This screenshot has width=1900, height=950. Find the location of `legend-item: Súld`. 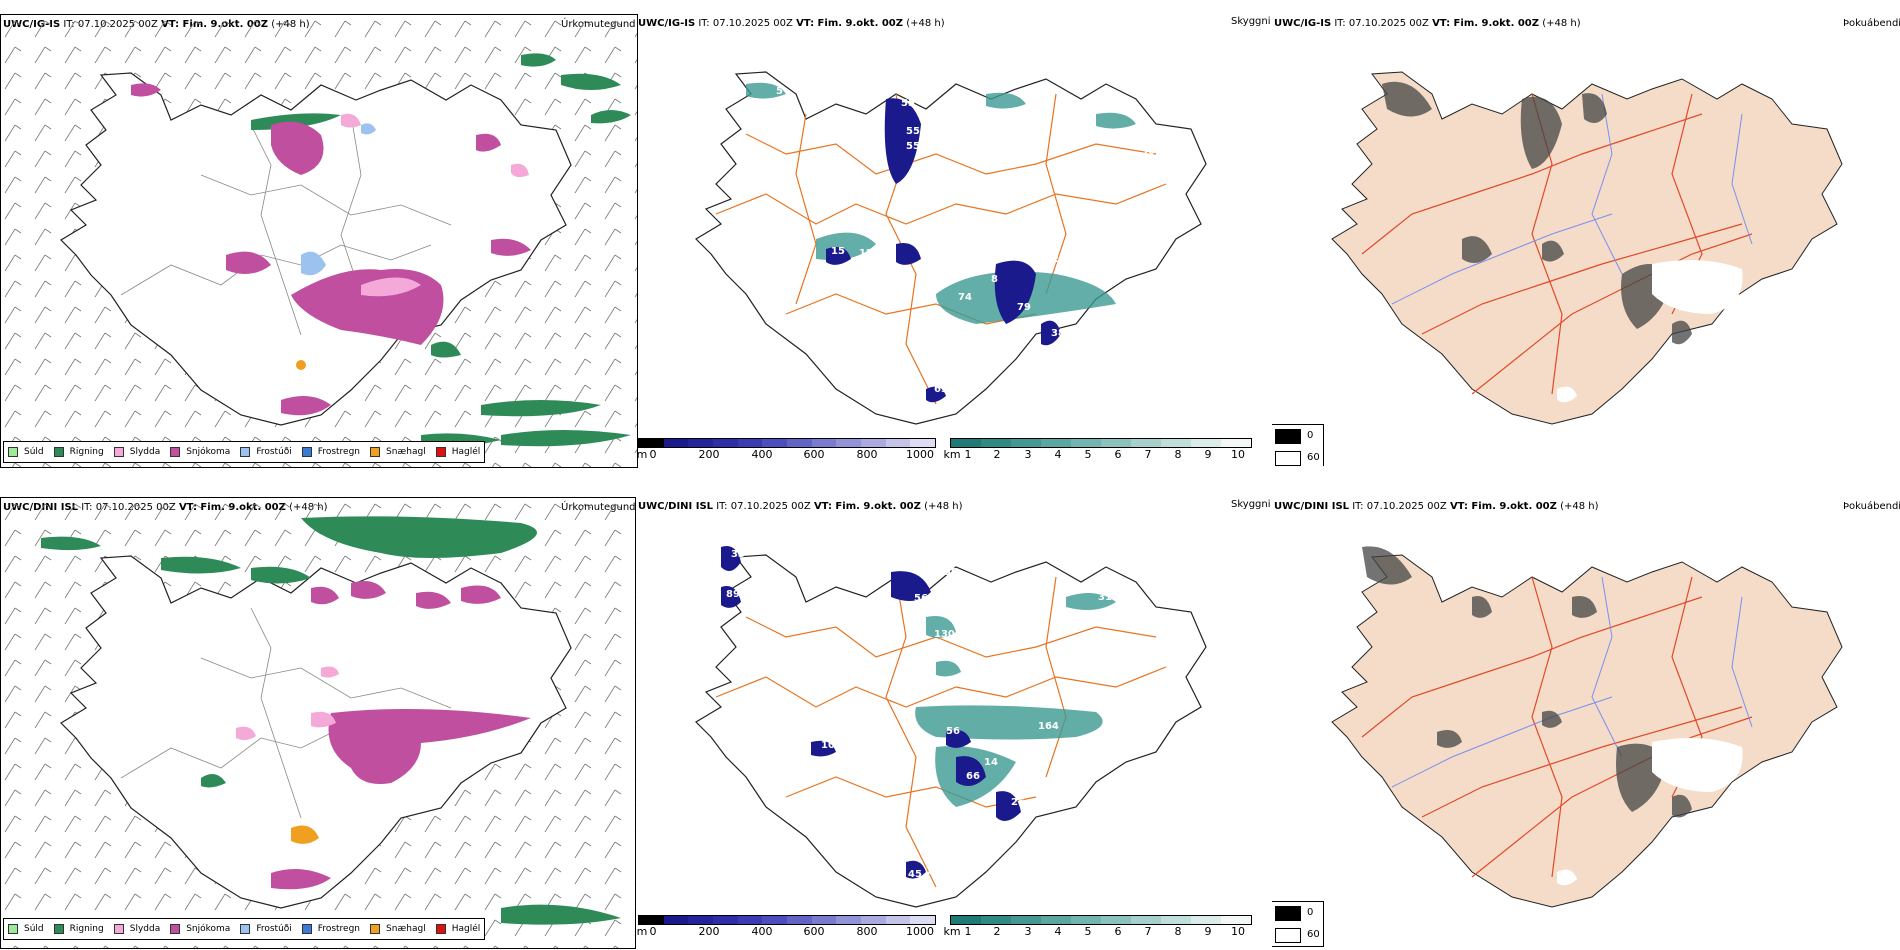

legend-item: Súld is located at coordinates (26, 929).